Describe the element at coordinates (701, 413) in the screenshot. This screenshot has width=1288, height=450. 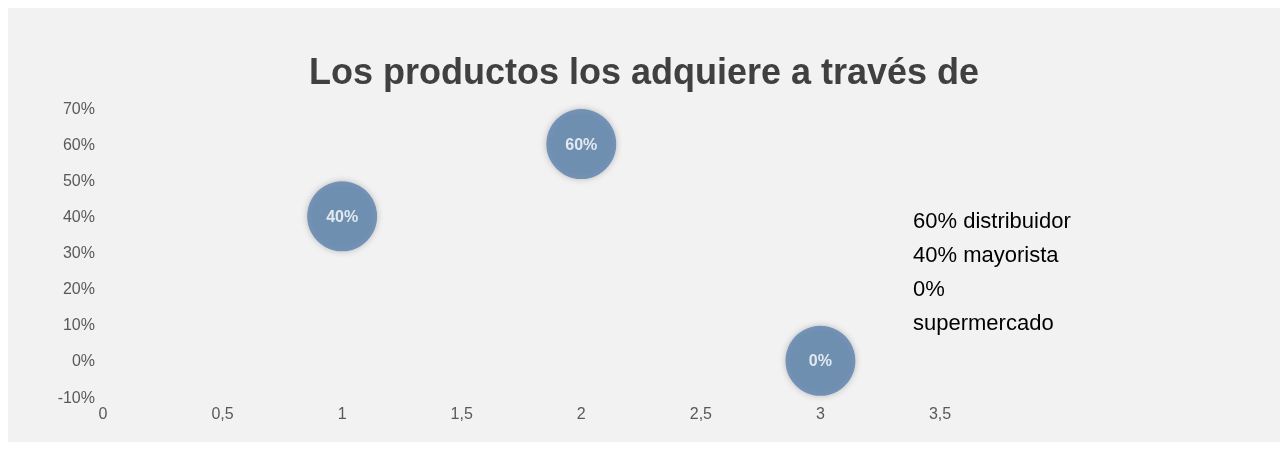
I see `x-tick-label: 2,5` at that location.